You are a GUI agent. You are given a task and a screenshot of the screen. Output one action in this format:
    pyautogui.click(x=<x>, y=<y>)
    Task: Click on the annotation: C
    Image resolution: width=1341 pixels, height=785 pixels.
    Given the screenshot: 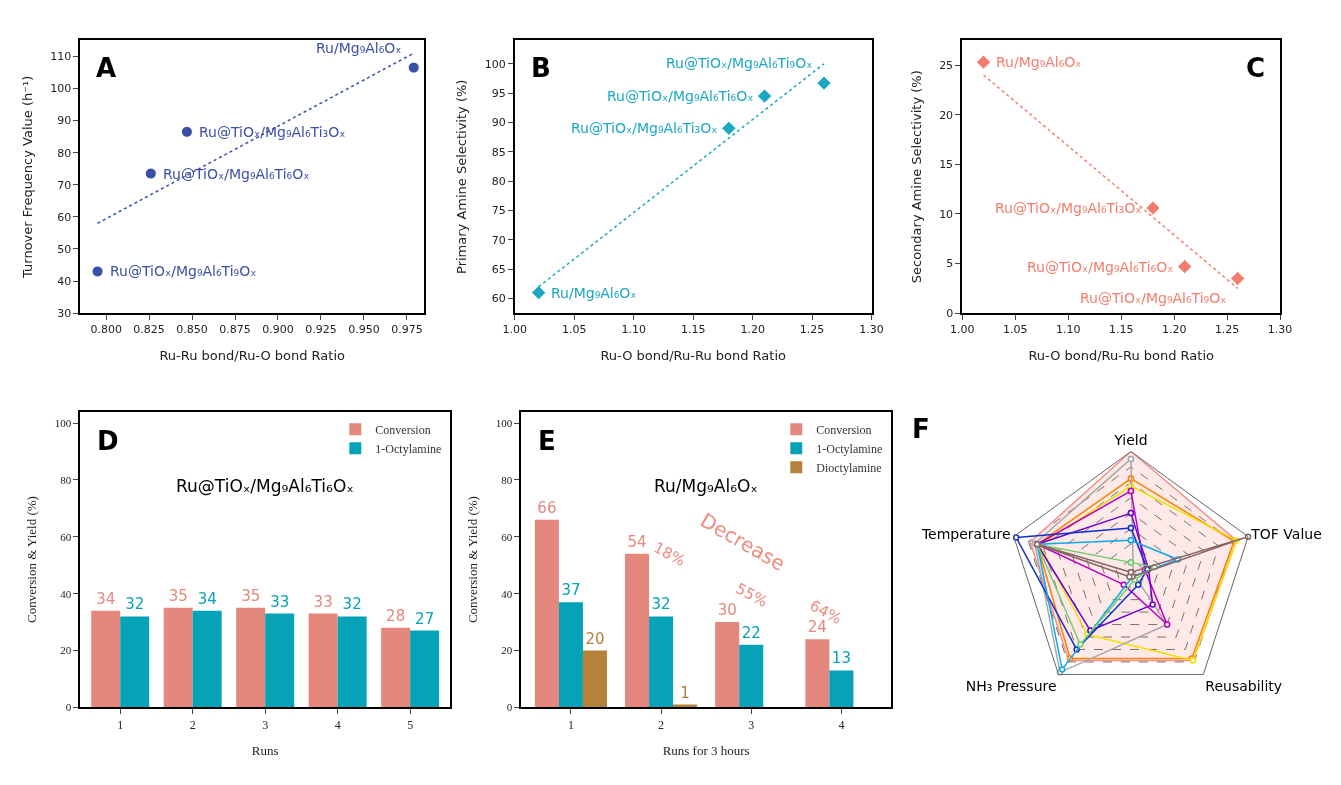 What is the action you would take?
    pyautogui.click(x=1256, y=68)
    